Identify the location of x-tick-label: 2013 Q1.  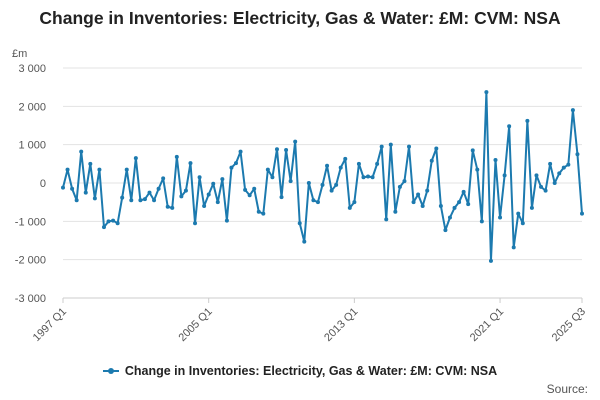
(341, 325).